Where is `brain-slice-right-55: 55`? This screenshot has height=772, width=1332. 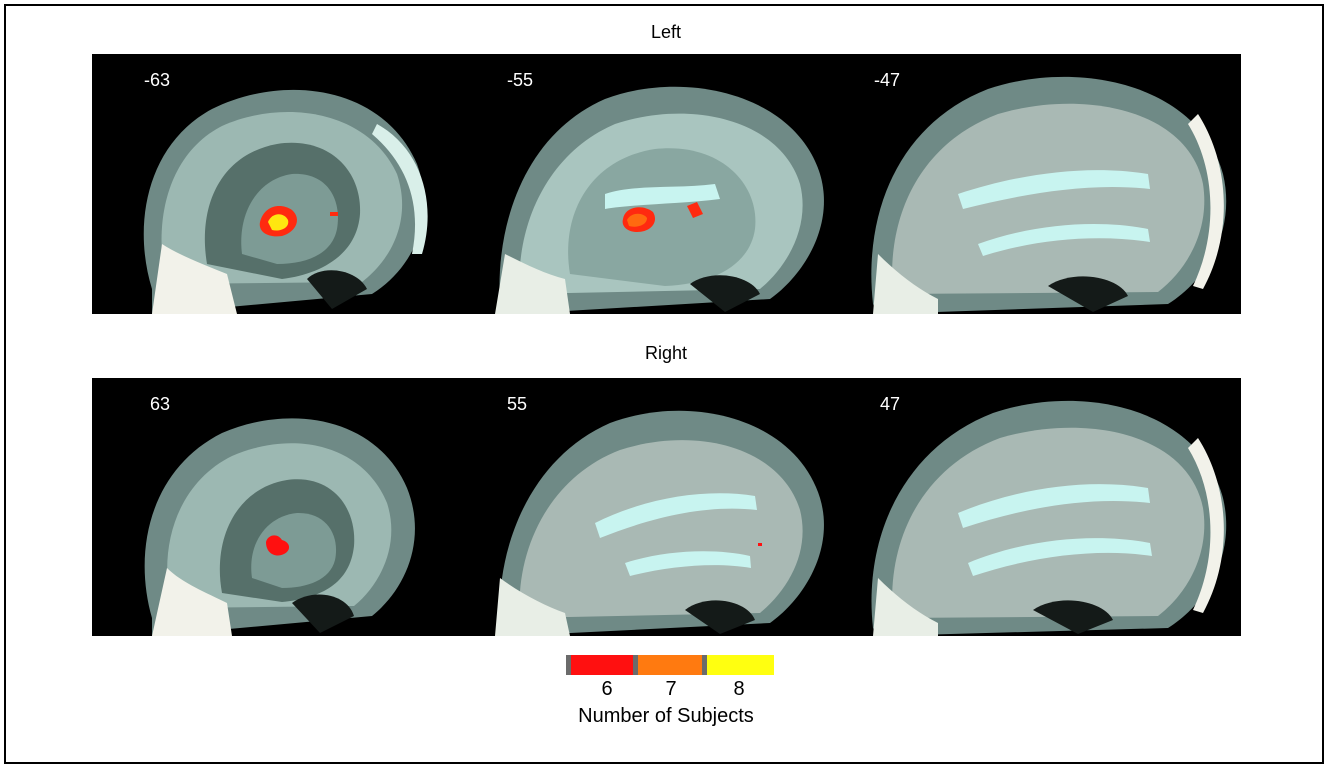 brain-slice-right-55: 55 is located at coordinates (666, 507).